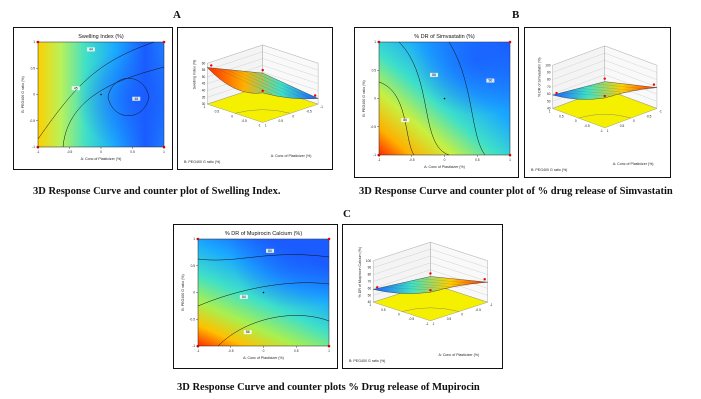 This screenshot has width=701, height=399. I want to click on z-tick-label: 100, so click(369, 261).